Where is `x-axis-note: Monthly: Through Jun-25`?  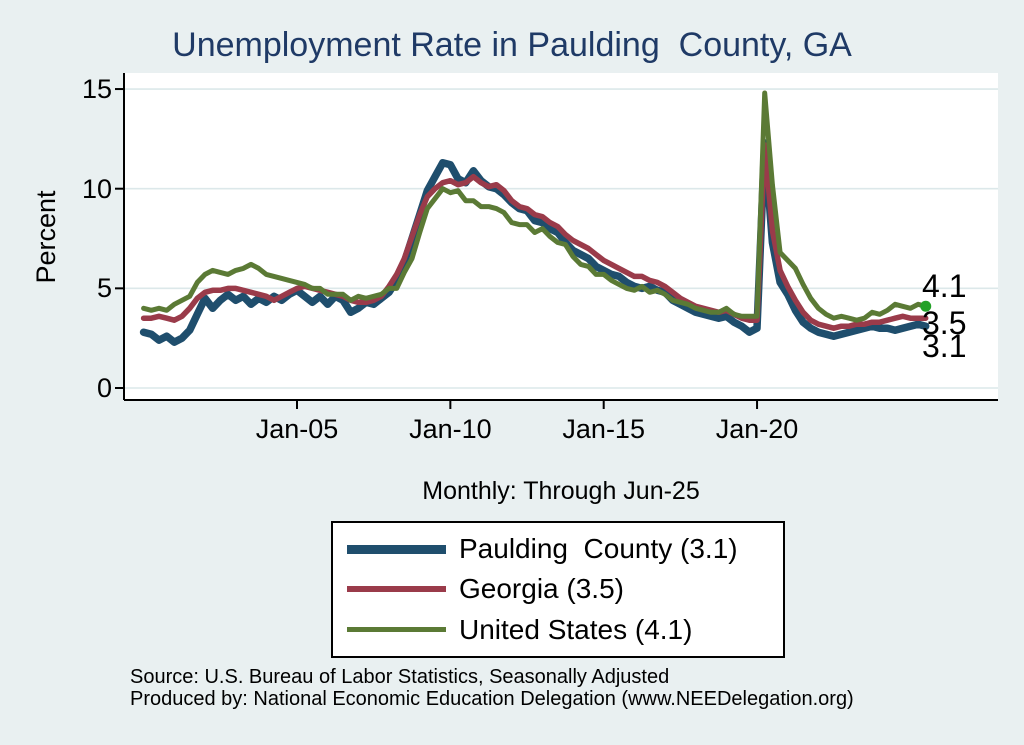 x-axis-note: Monthly: Through Jun-25 is located at coordinates (561, 491).